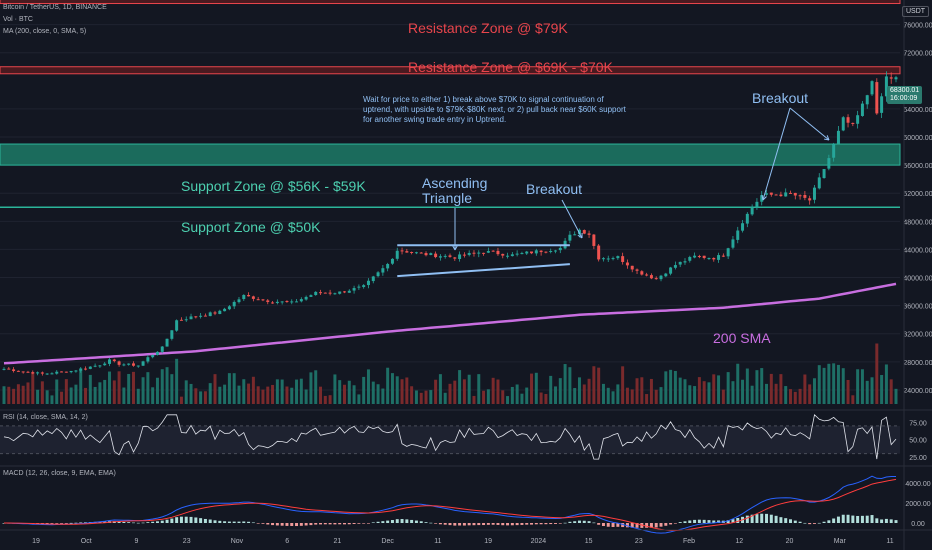  Describe the element at coordinates (917, 166) in the screenshot. I see `price-tick-label: 56000.00` at that location.